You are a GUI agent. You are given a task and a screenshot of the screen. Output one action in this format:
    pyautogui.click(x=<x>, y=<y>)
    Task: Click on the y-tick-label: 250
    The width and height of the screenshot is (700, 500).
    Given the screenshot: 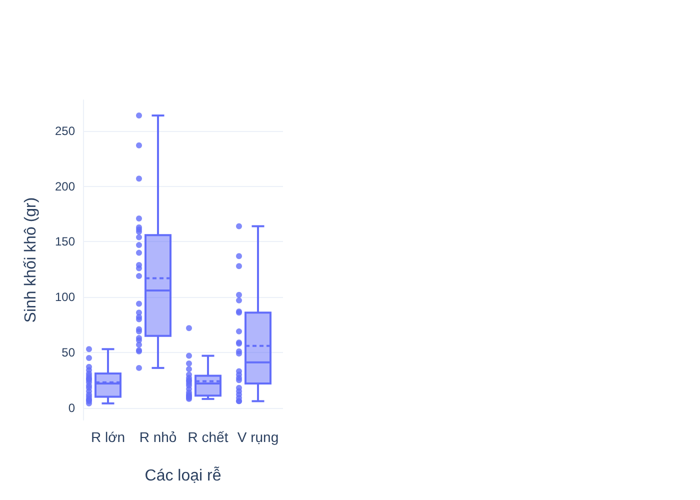 What is the action you would take?
    pyautogui.click(x=65, y=131)
    